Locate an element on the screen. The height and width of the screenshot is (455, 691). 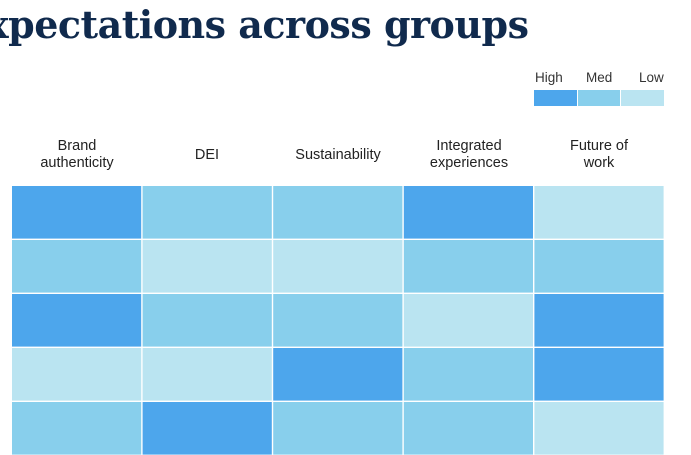
heatmap-cell-r5-c4 is located at coordinates (468, 428).